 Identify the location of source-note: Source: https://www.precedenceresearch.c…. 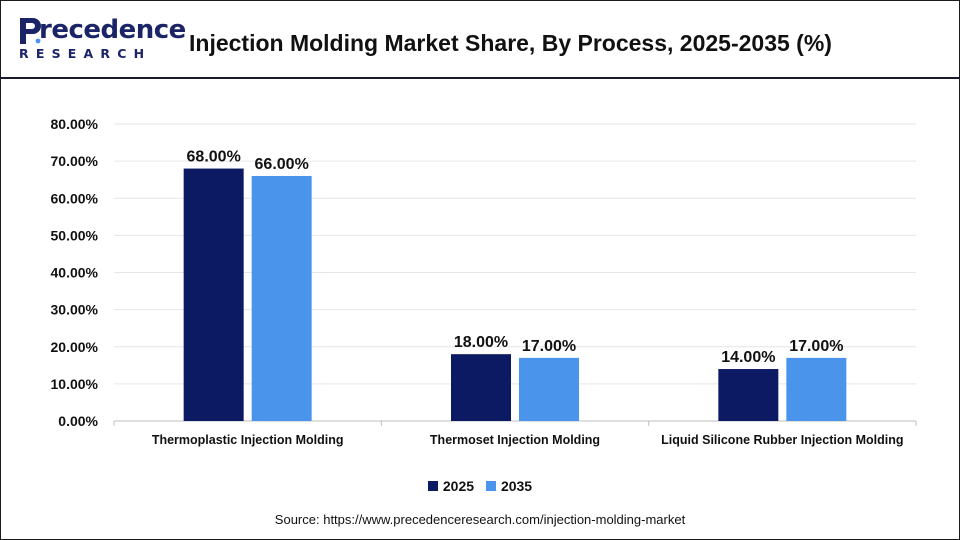
(480, 519).